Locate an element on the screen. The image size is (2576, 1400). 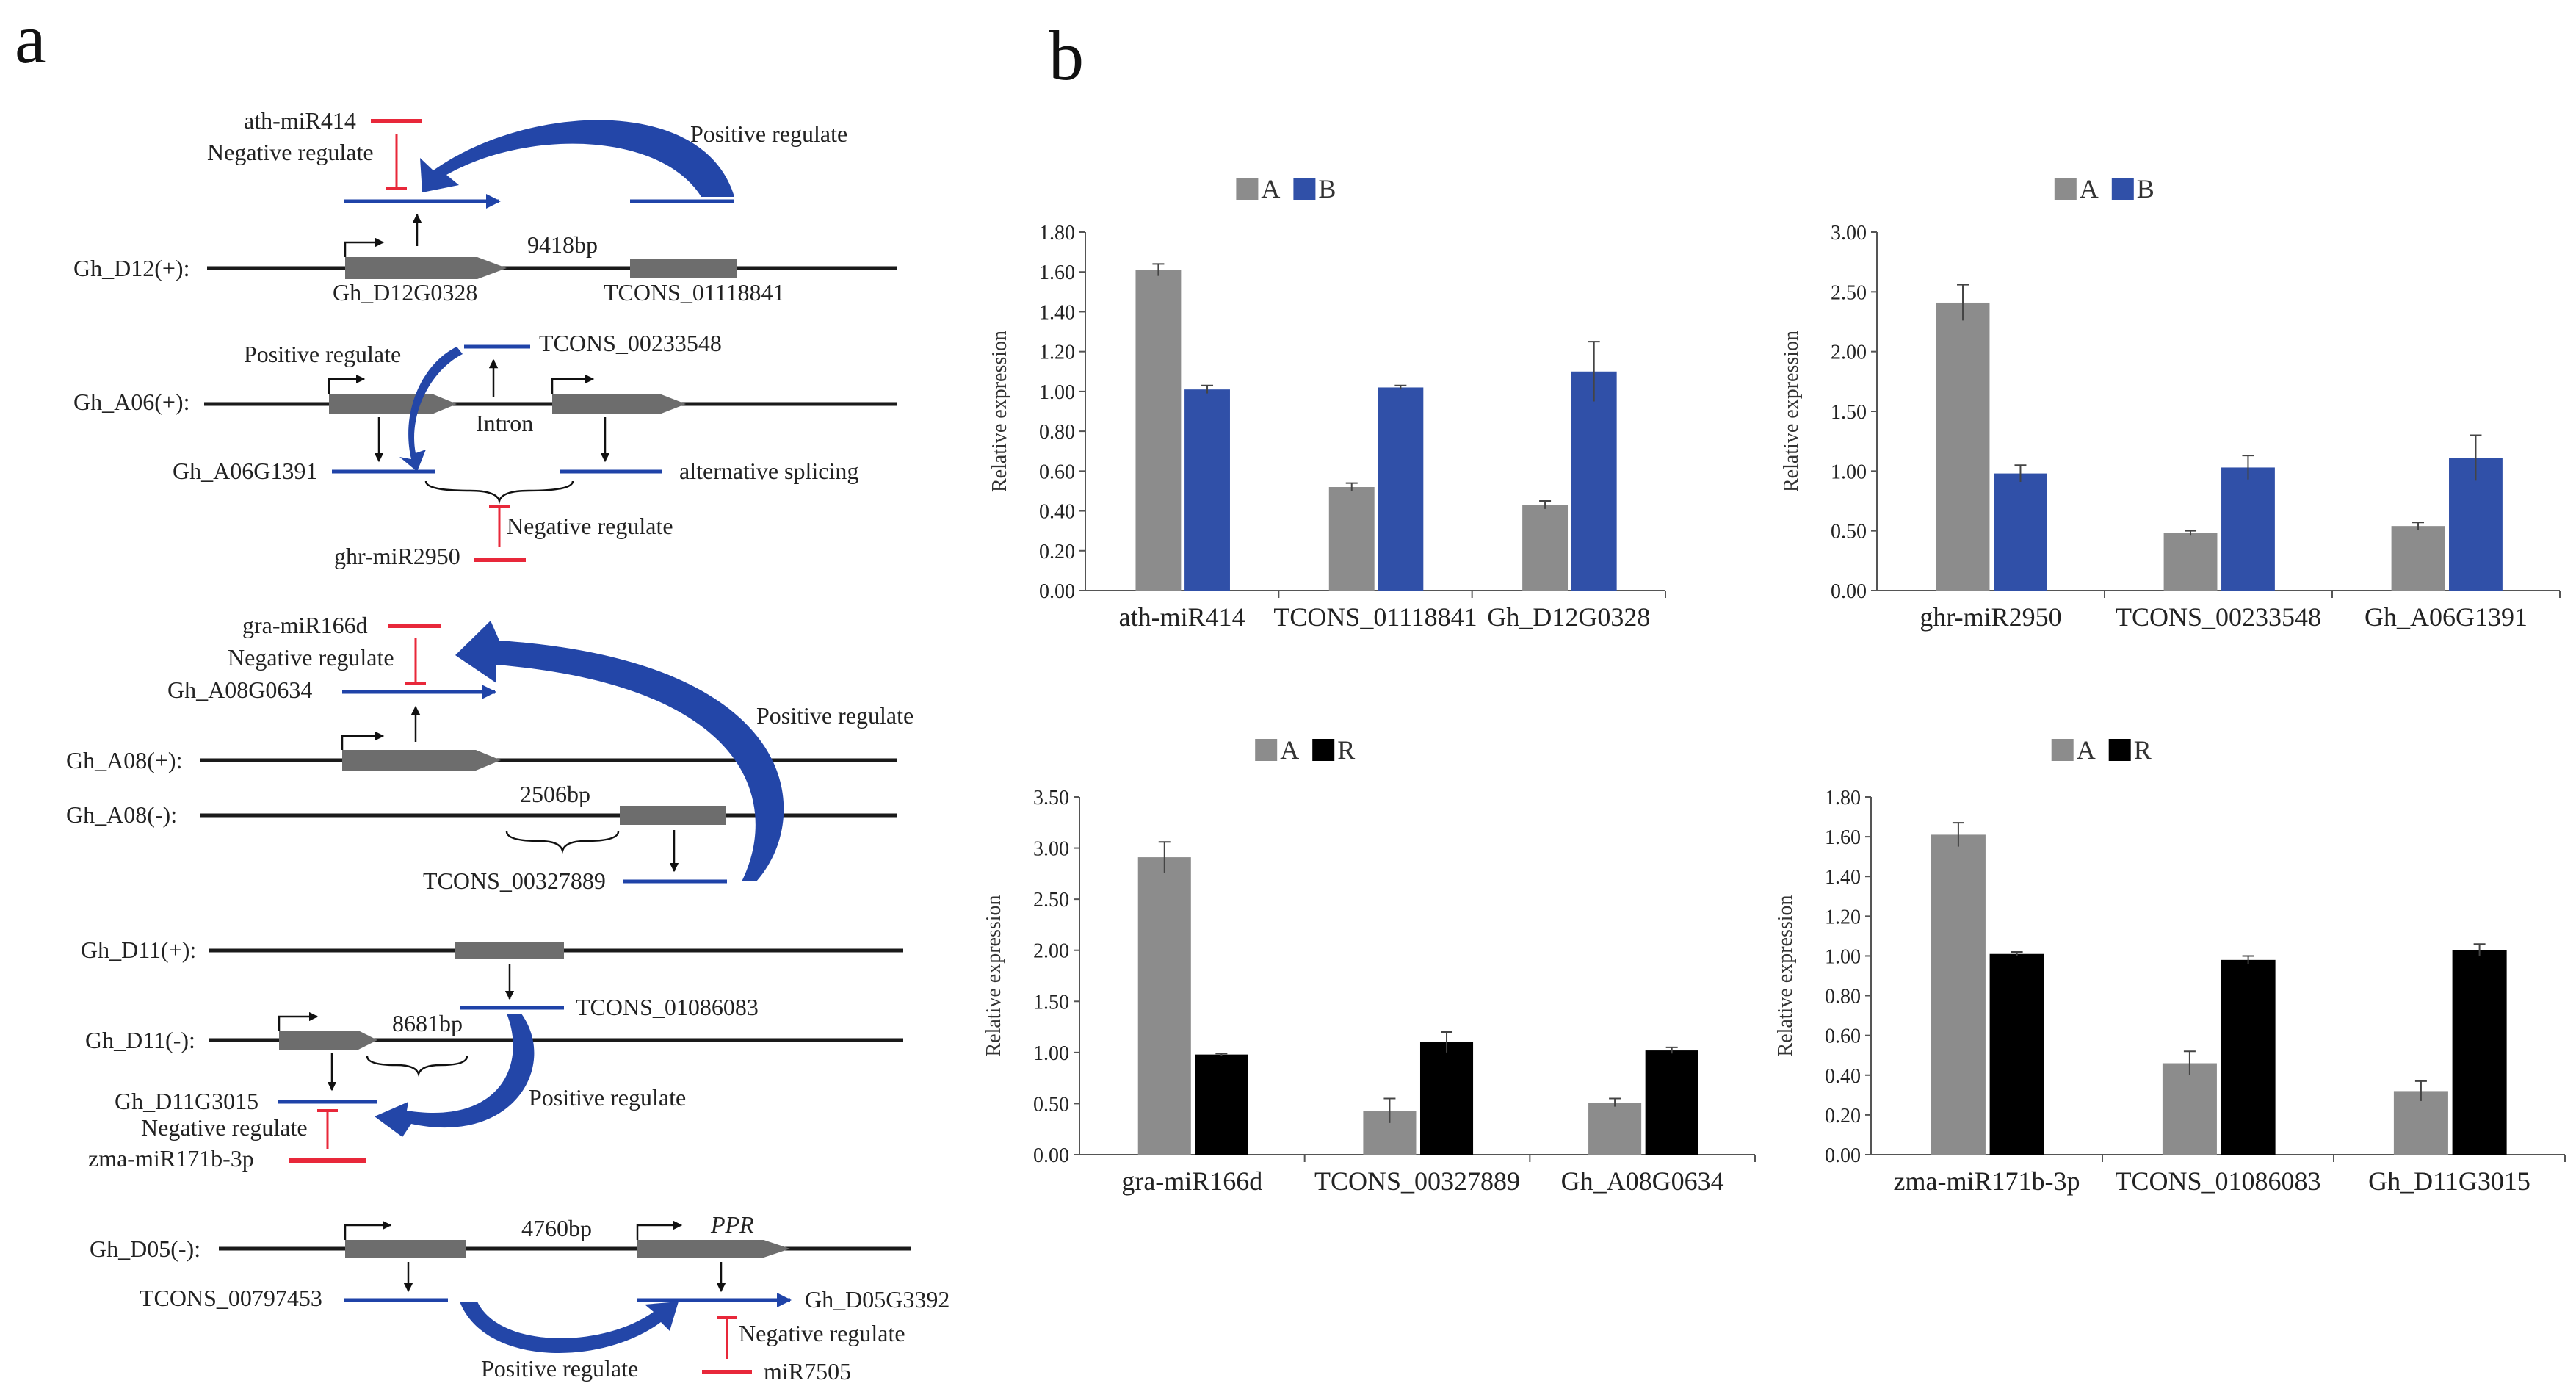
category-label: ghr-miR2950 is located at coordinates (1990, 617).